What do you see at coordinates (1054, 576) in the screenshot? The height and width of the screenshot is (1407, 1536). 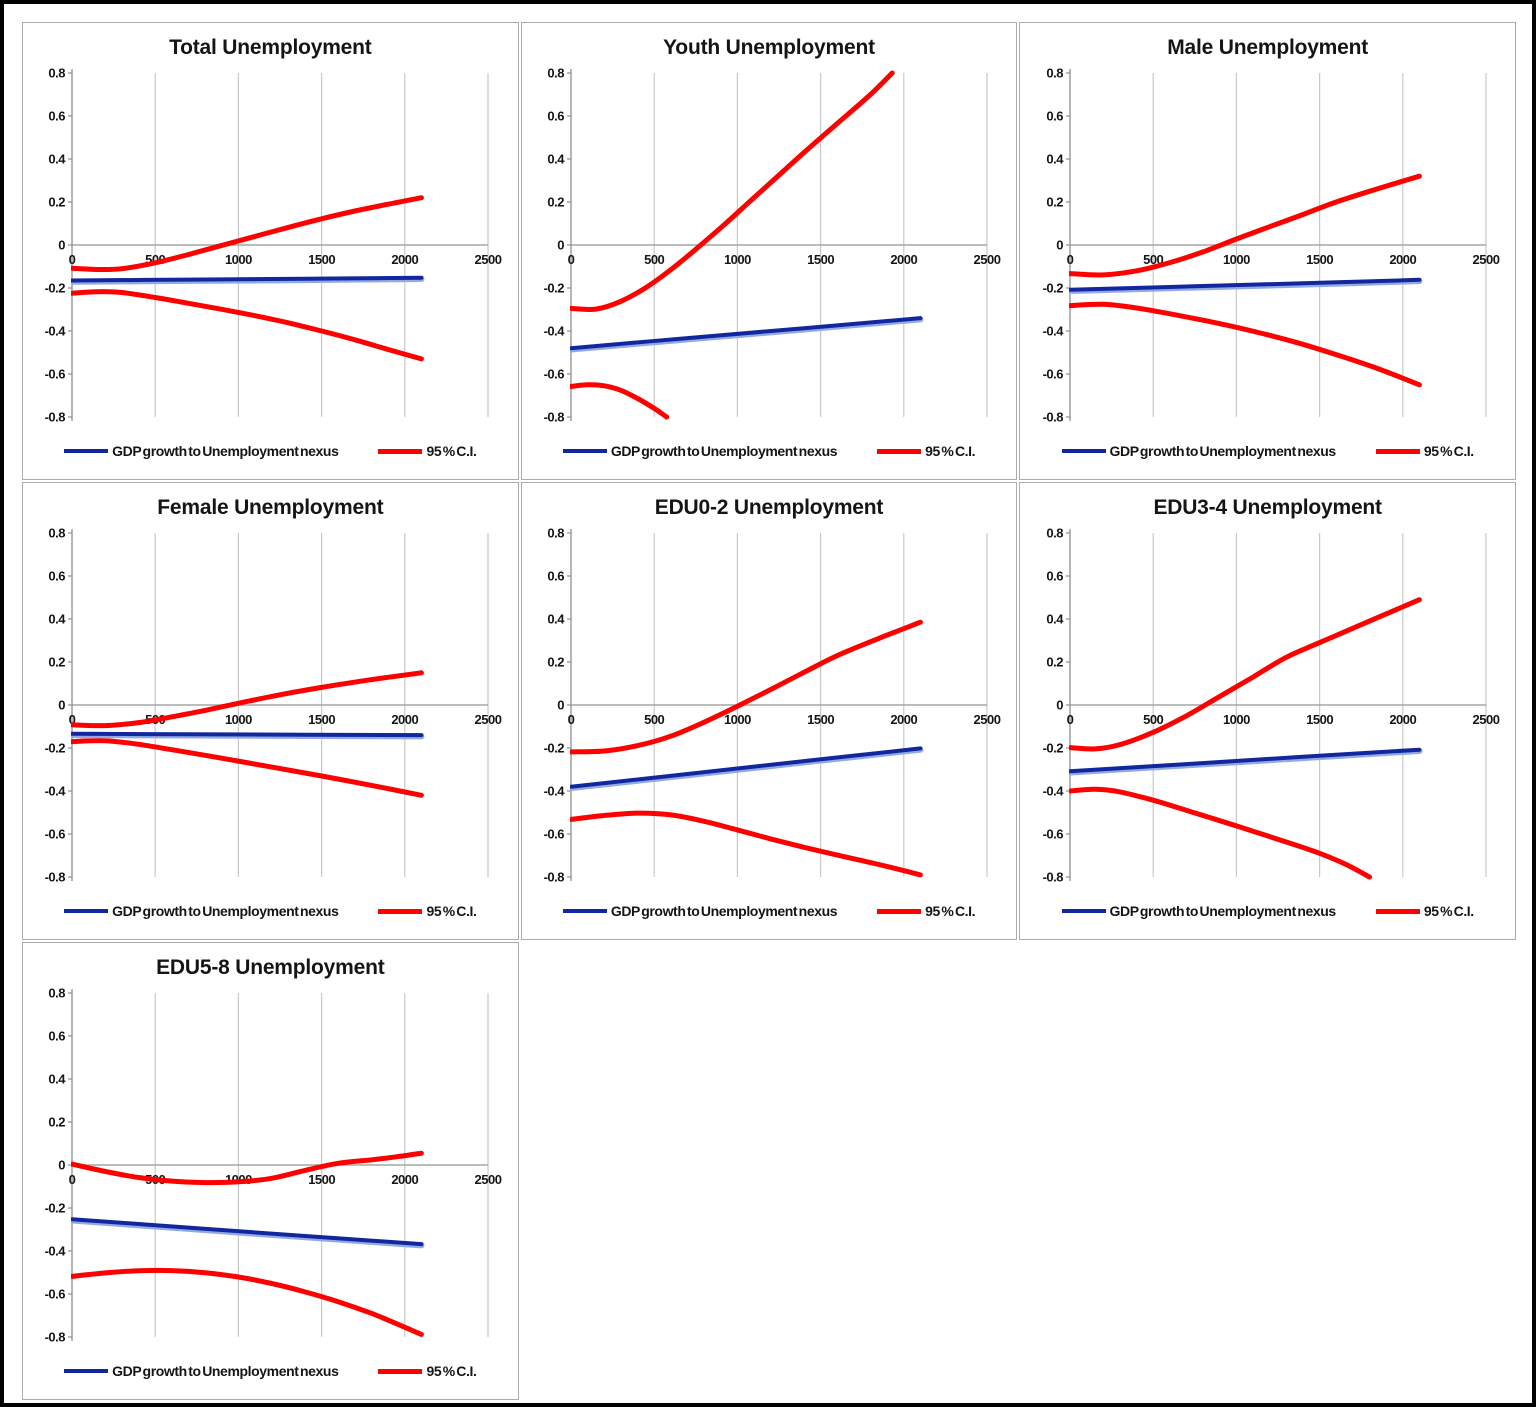 I see `svg-text: 0.6` at bounding box center [1054, 576].